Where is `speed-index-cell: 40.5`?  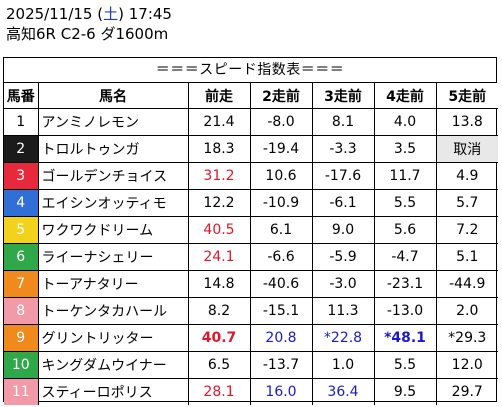
speed-index-cell: 40.5 is located at coordinates (219, 230).